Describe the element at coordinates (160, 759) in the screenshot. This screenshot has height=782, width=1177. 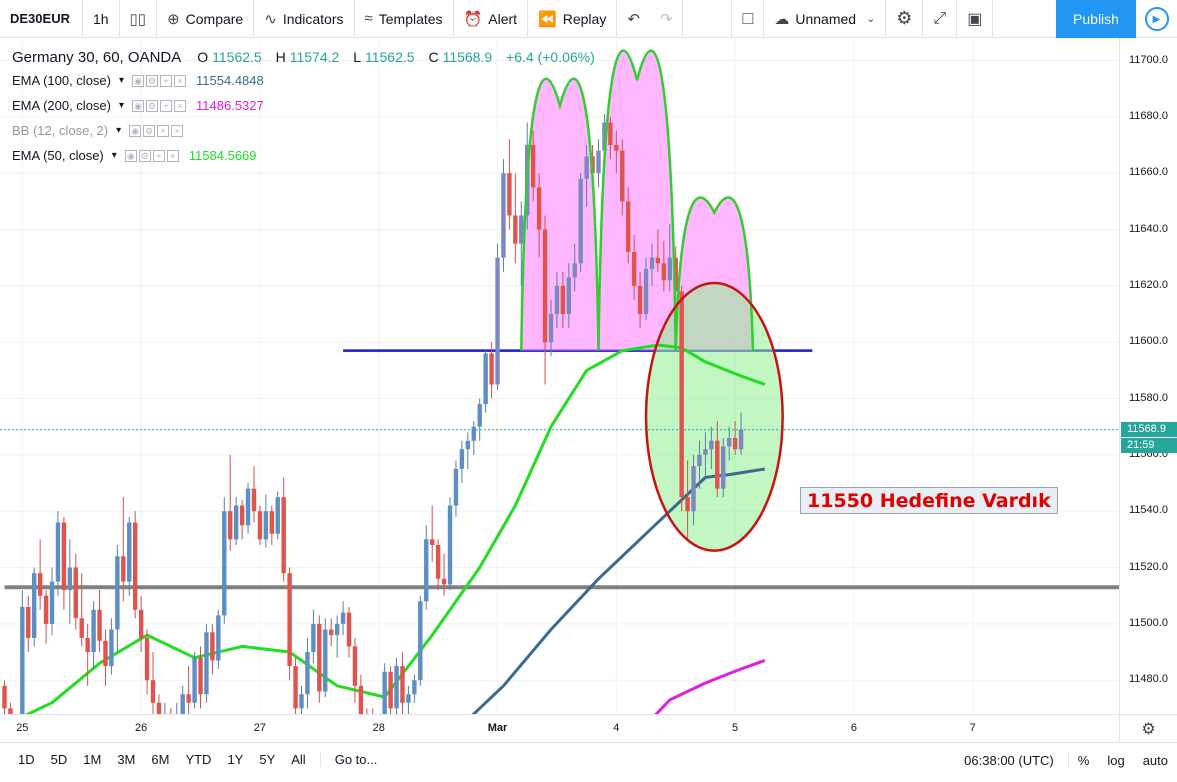
I see `range-button: 6M` at that location.